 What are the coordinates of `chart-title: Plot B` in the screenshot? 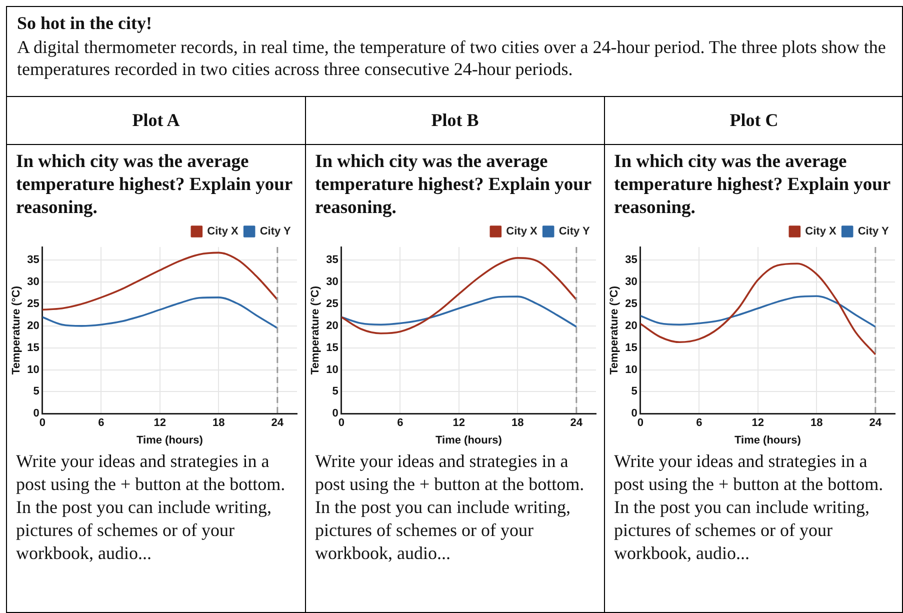 It's located at (455, 121).